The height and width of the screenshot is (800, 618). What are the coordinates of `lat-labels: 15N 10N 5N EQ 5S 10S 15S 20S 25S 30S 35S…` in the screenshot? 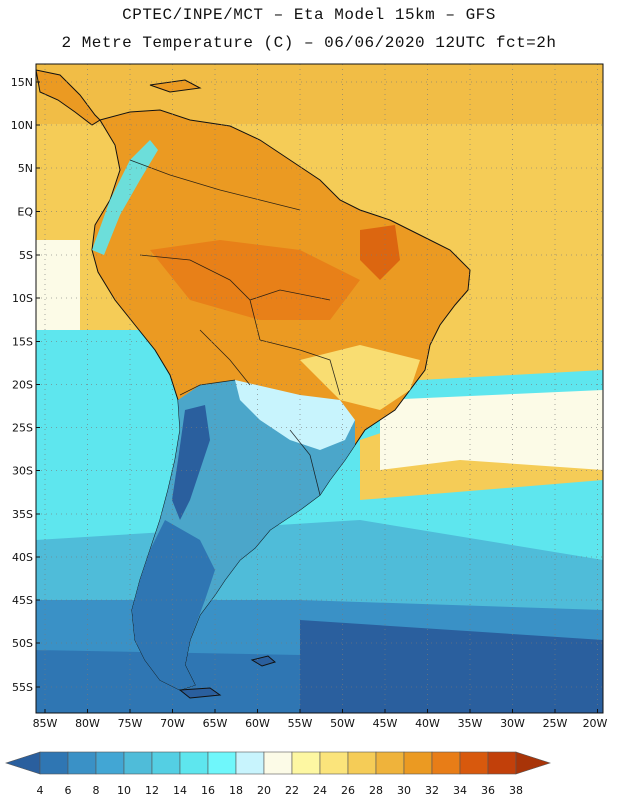 It's located at (22, 385).